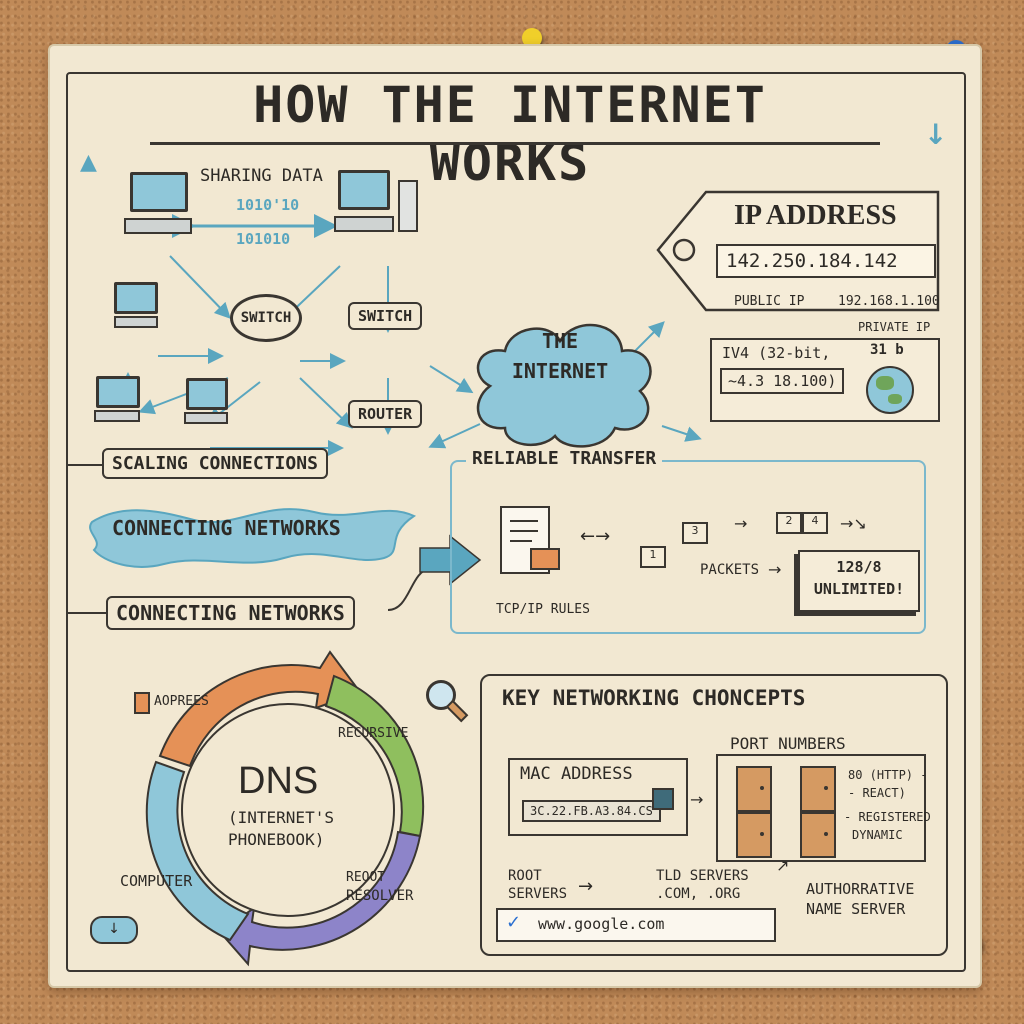 This screenshot has height=1024, width=1024. Describe the element at coordinates (853, 523) in the screenshot. I see `arrow-icon: →↘` at that location.